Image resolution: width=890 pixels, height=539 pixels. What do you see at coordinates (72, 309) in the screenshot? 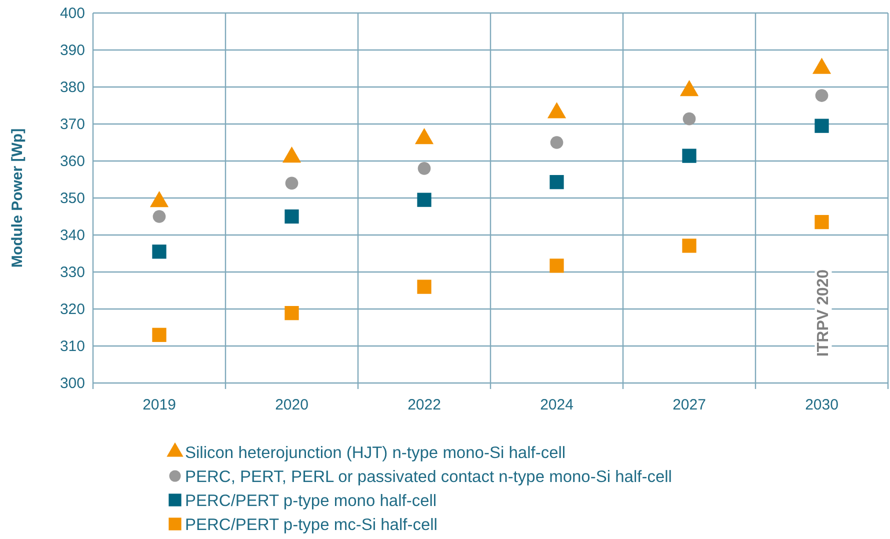
I see `y-tick-label: 320` at bounding box center [72, 309].